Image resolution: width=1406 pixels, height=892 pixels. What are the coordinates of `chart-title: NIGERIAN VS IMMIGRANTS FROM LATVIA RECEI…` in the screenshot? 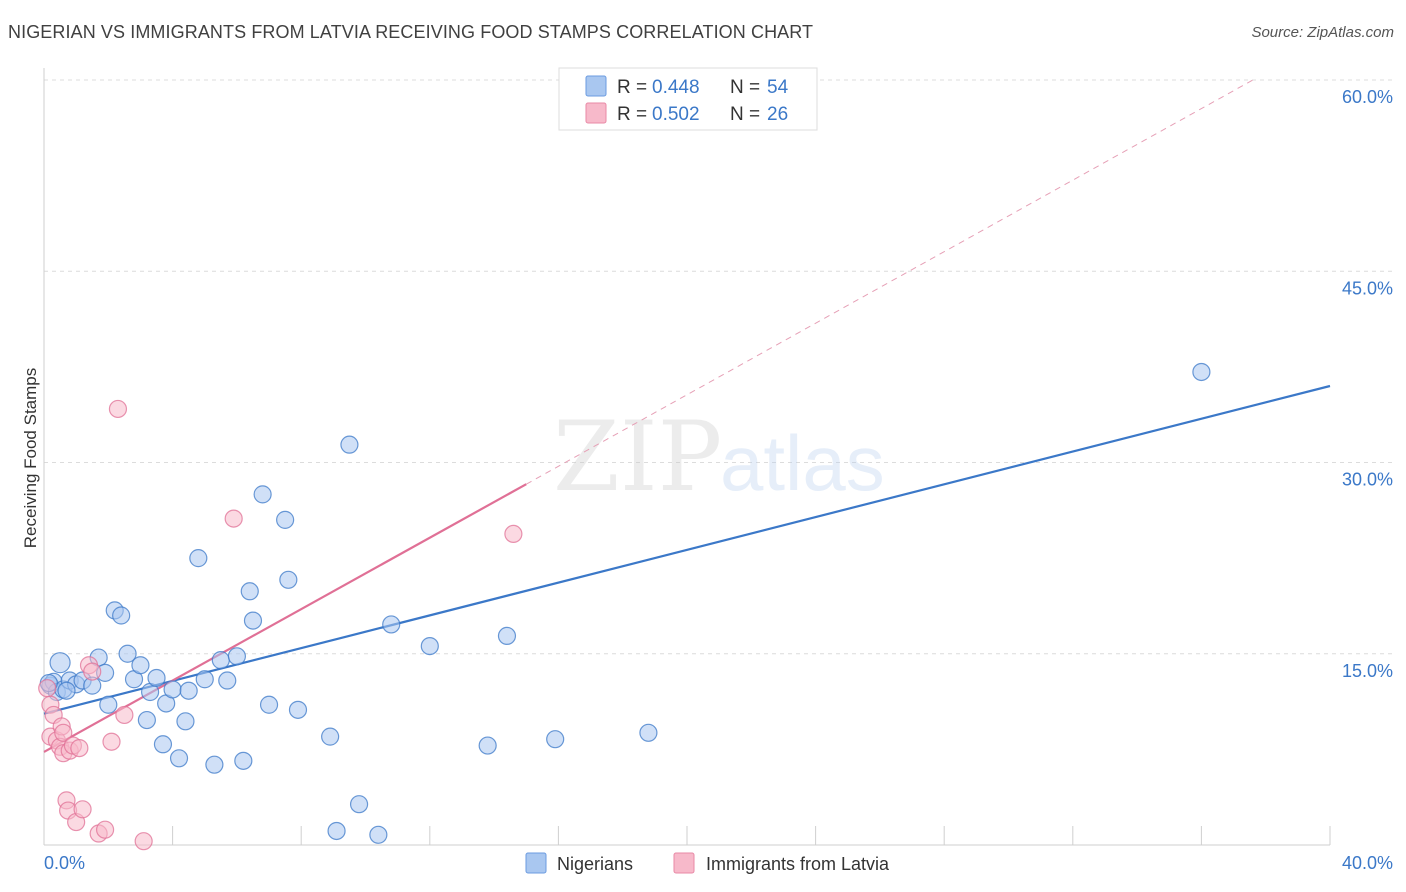 It's located at (411, 32).